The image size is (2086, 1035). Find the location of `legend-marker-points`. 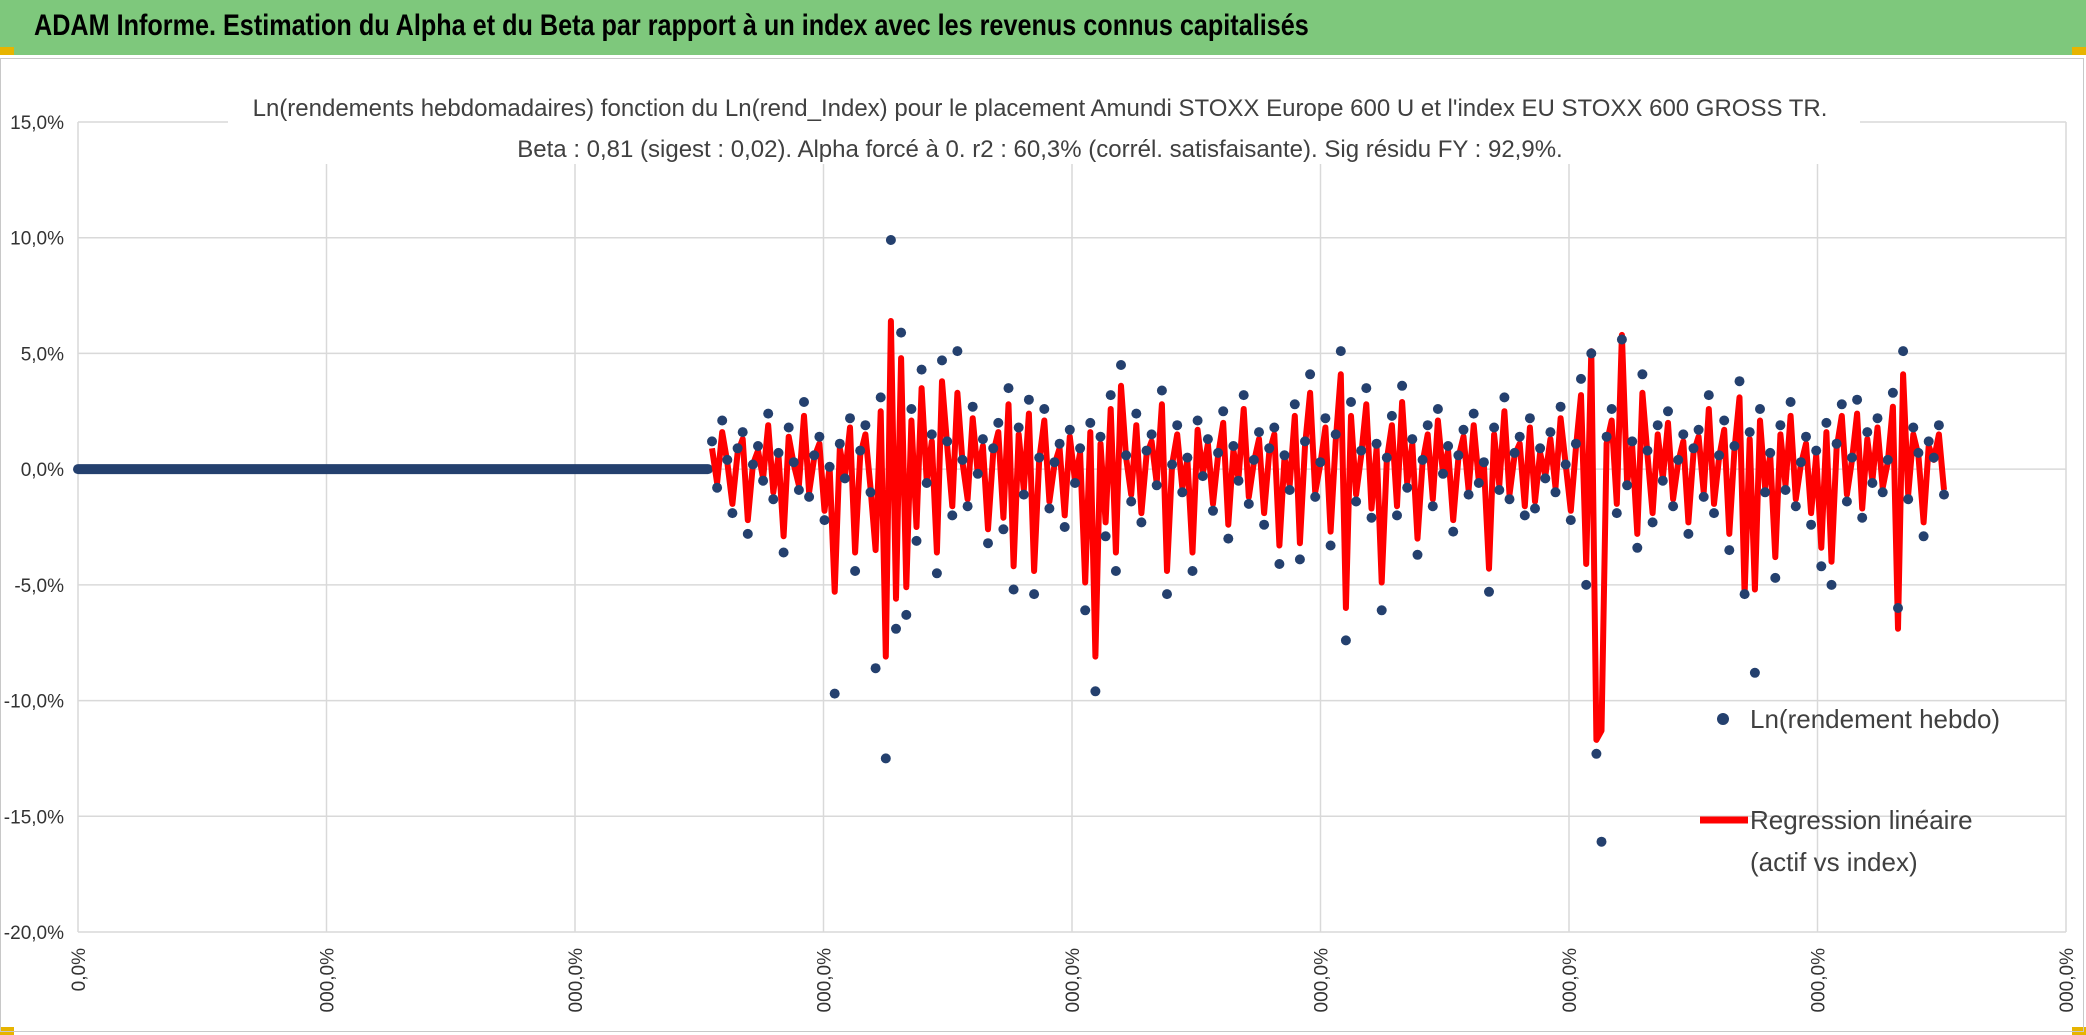

legend-marker-points is located at coordinates (1723, 719).